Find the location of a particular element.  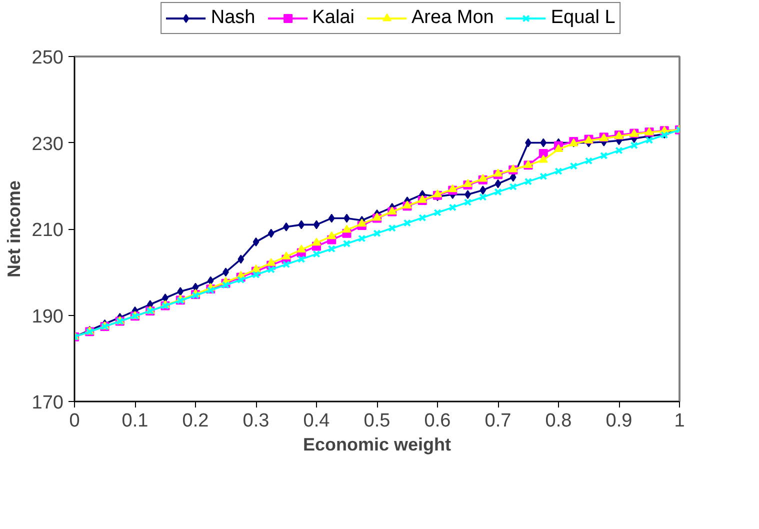

x-tick-label: 0.2 is located at coordinates (195, 421).